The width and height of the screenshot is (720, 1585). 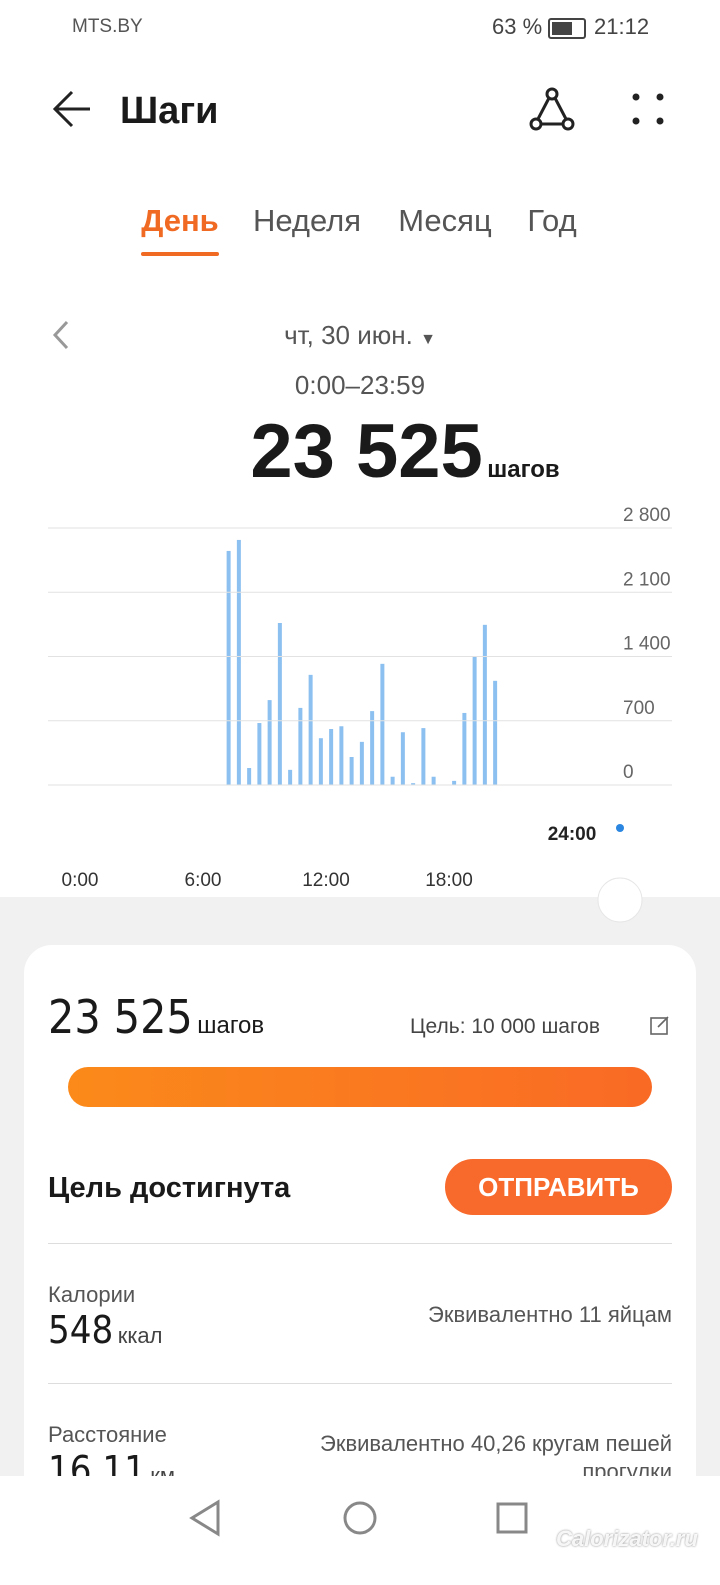 What do you see at coordinates (169, 1188) in the screenshot?
I see `goal-status: Цель достигнута` at bounding box center [169, 1188].